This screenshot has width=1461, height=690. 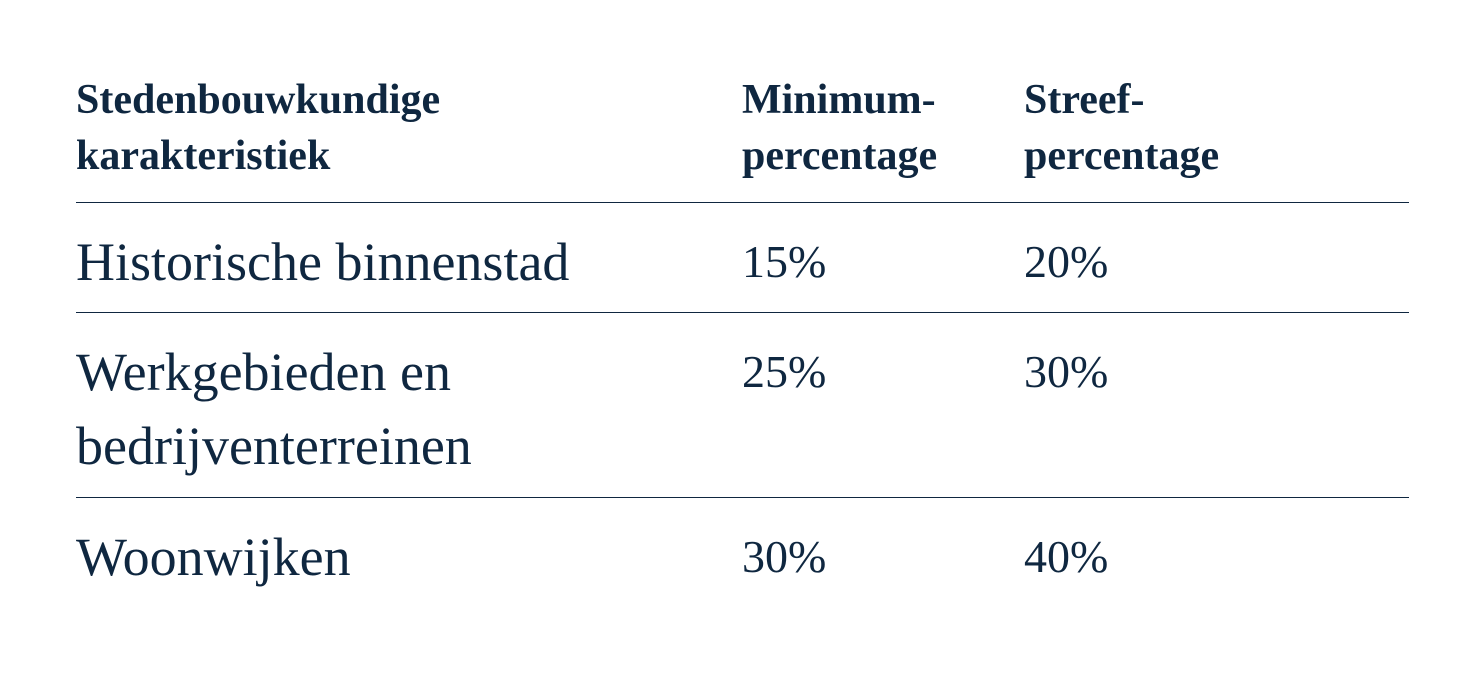 I want to click on cell-minimum: 15%, so click(x=784, y=261).